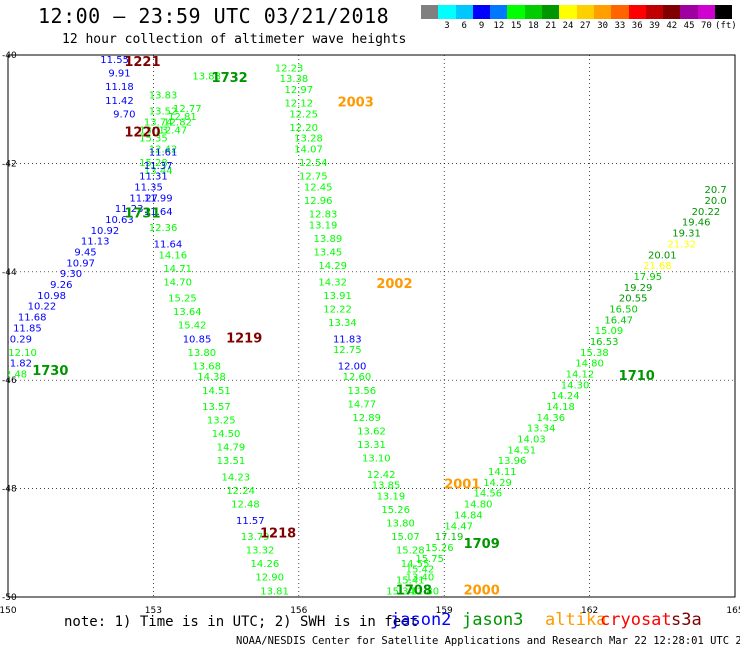  I want to click on wave-height-value: 12.97, so click(298, 90).